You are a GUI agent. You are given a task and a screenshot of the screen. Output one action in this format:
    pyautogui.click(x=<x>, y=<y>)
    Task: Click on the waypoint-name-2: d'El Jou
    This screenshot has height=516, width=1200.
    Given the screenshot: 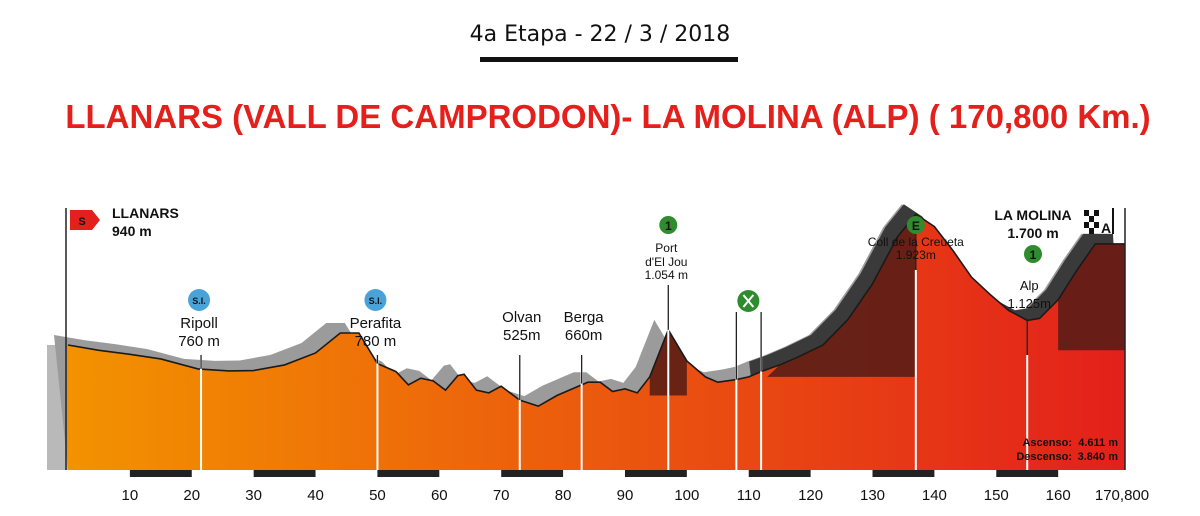 What is the action you would take?
    pyautogui.click(x=666, y=262)
    